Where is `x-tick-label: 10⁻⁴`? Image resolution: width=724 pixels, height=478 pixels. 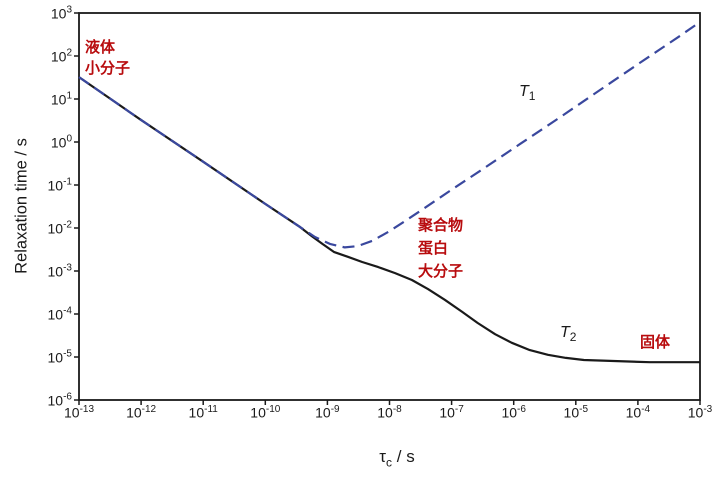 x-tick-label: 10⁻⁴ is located at coordinates (638, 412).